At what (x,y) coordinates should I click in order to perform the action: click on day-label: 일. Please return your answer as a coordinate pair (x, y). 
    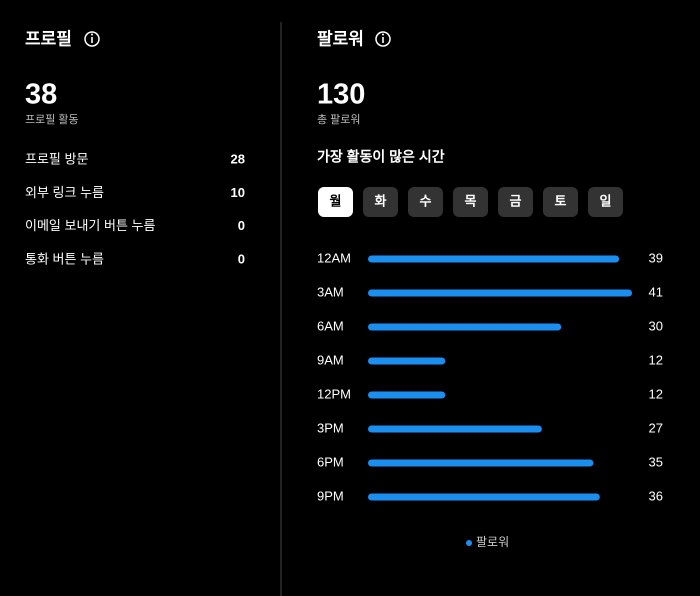
    Looking at the image, I should click on (606, 200).